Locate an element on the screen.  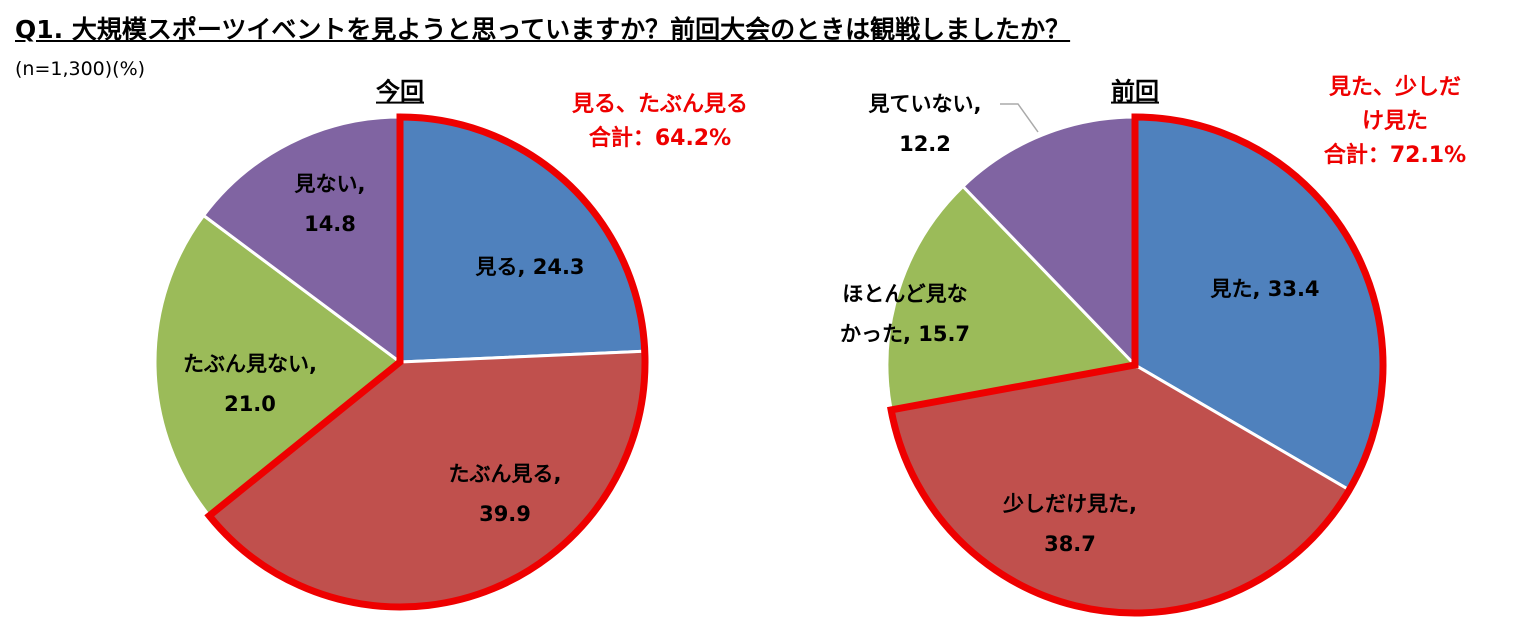
data-label: 見た, 33.4 is located at coordinates (1265, 289).